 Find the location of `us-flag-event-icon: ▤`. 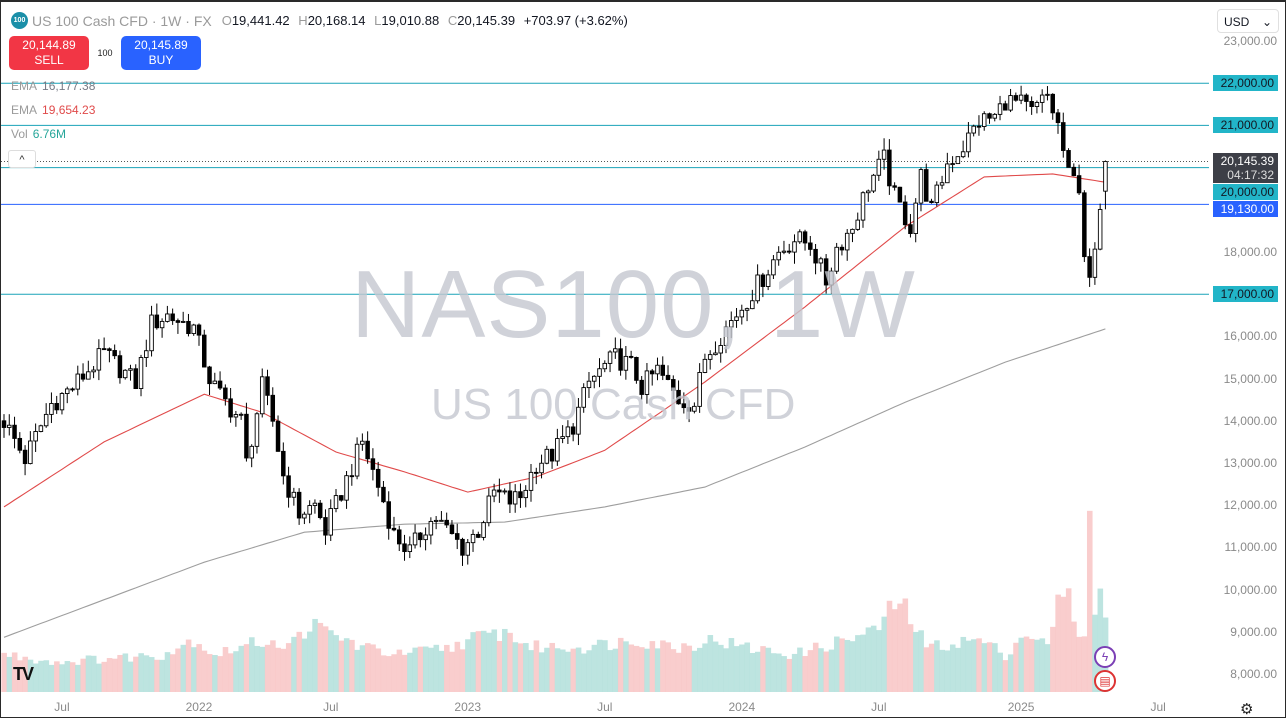

us-flag-event-icon: ▤ is located at coordinates (1105, 681).